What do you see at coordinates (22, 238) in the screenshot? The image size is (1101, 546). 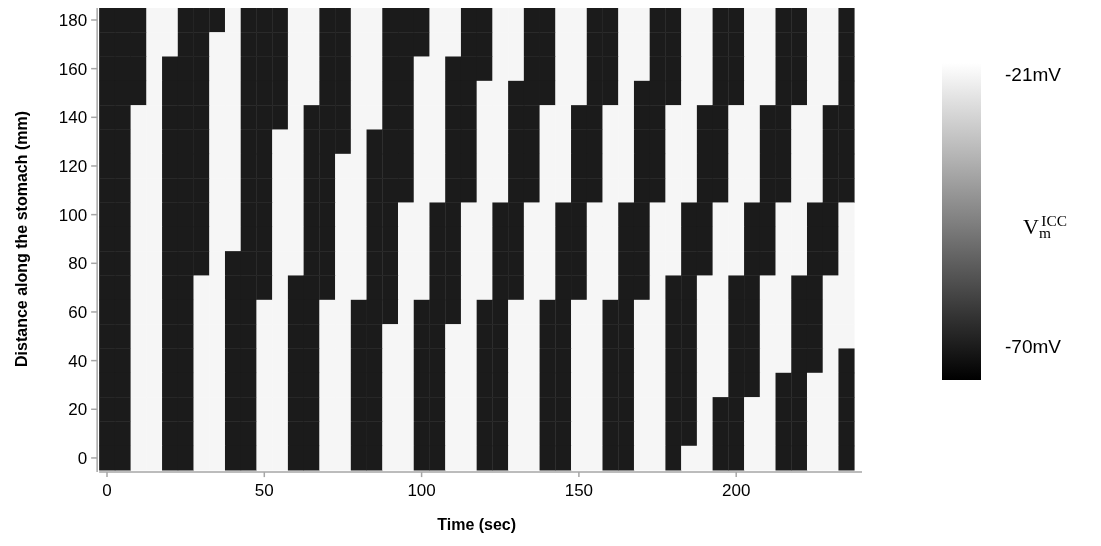 I see `y-axis-title: Distance along the stomach (mm)` at bounding box center [22, 238].